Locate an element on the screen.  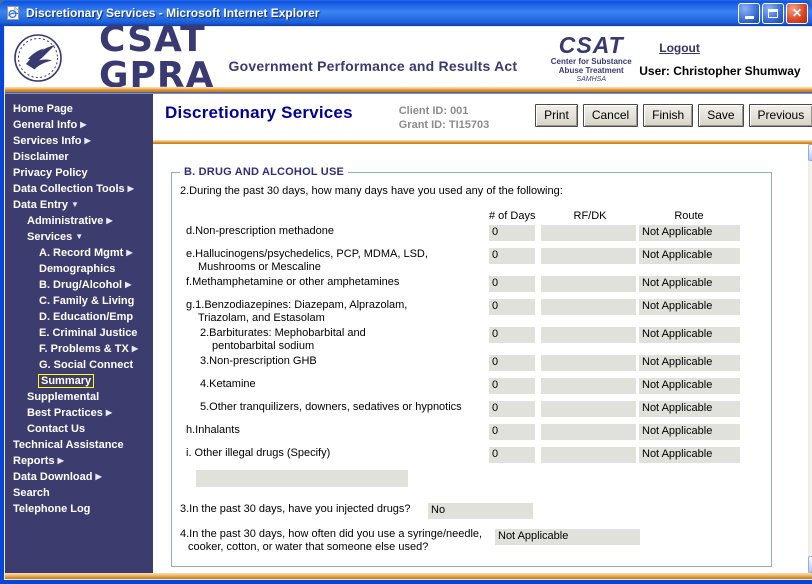
route-column-header: Route is located at coordinates (689, 216).